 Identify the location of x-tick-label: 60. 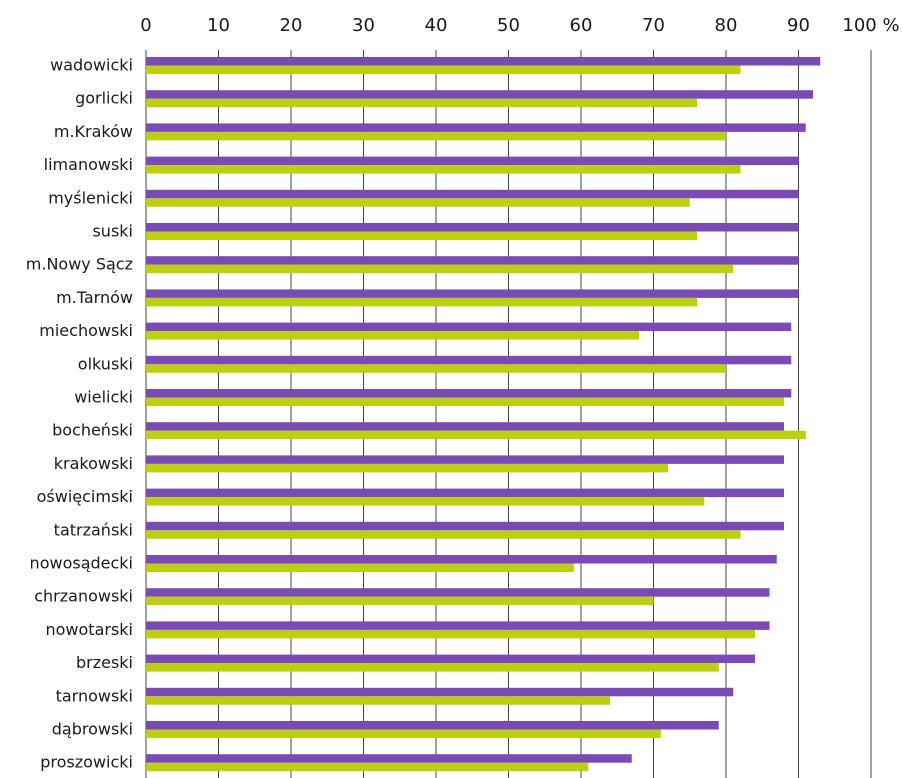
(581, 25).